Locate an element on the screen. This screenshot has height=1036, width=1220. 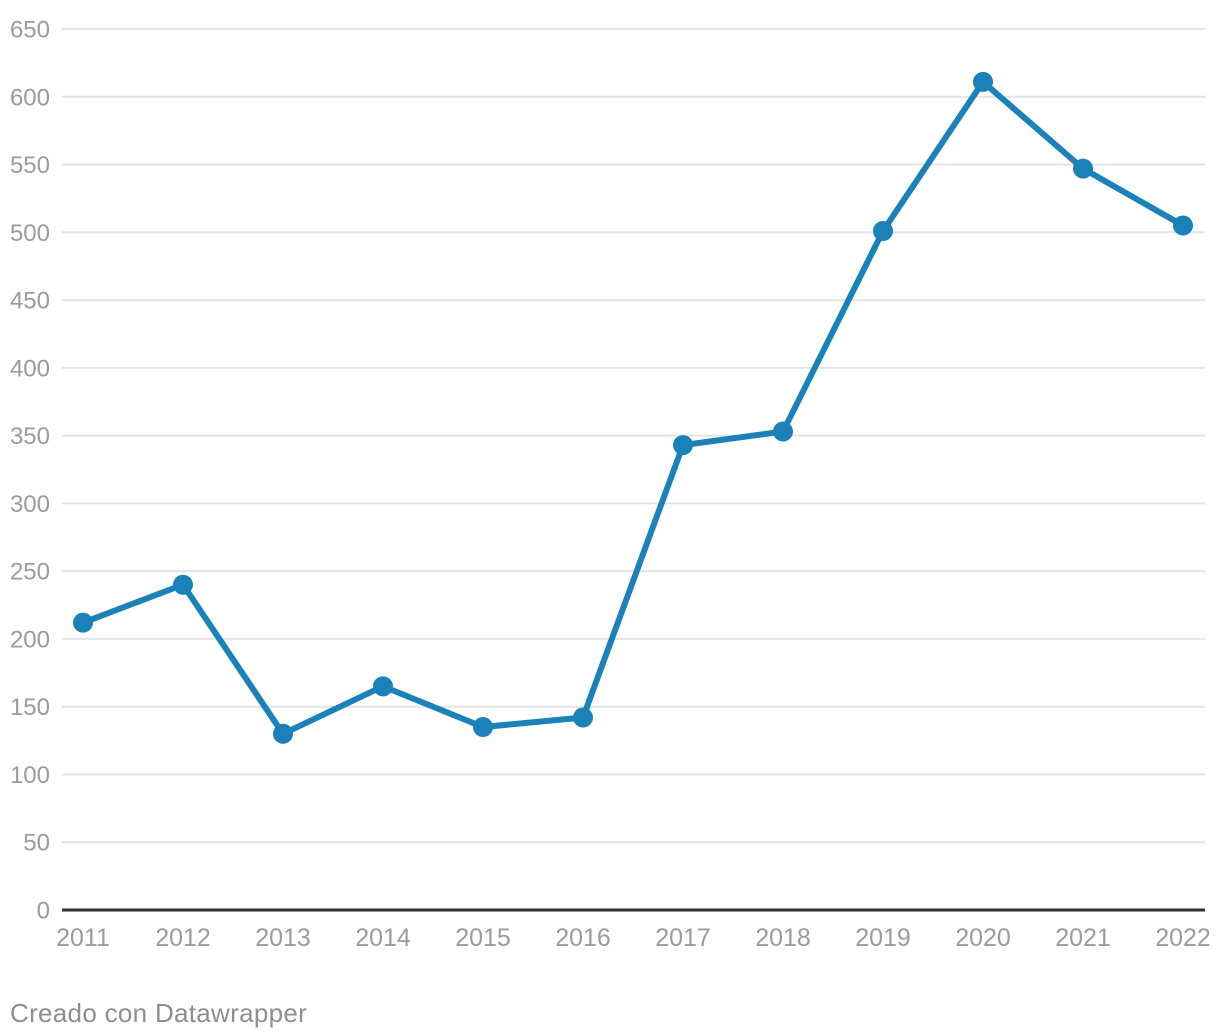
x-tick-label: 2015 is located at coordinates (483, 938).